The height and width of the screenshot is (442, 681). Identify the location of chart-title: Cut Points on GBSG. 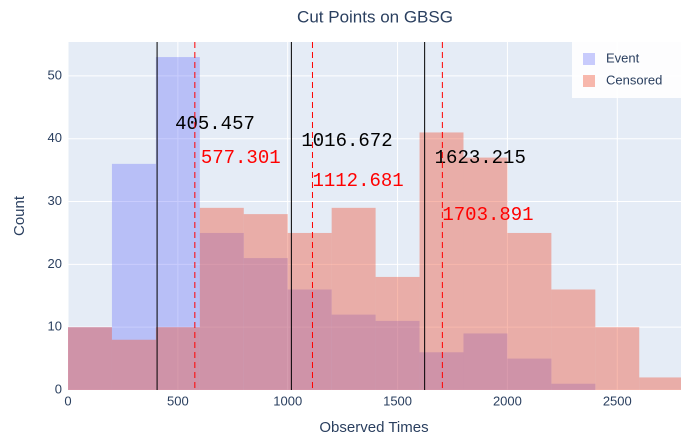
(375, 16).